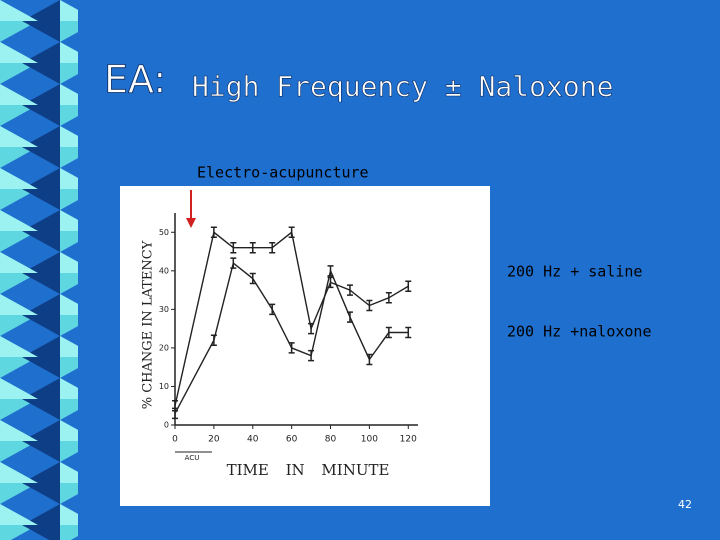 The height and width of the screenshot is (540, 720). I want to click on x-tick-label: 20, so click(214, 440).